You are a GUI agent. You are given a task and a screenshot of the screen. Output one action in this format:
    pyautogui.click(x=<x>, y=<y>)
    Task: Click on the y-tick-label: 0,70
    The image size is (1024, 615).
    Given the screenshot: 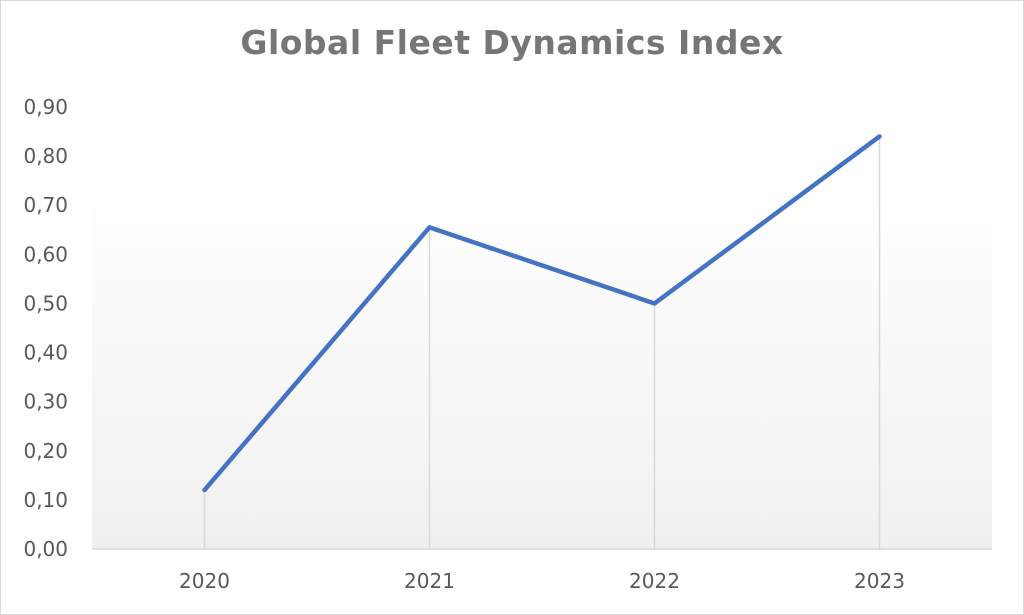 What is the action you would take?
    pyautogui.click(x=45, y=205)
    